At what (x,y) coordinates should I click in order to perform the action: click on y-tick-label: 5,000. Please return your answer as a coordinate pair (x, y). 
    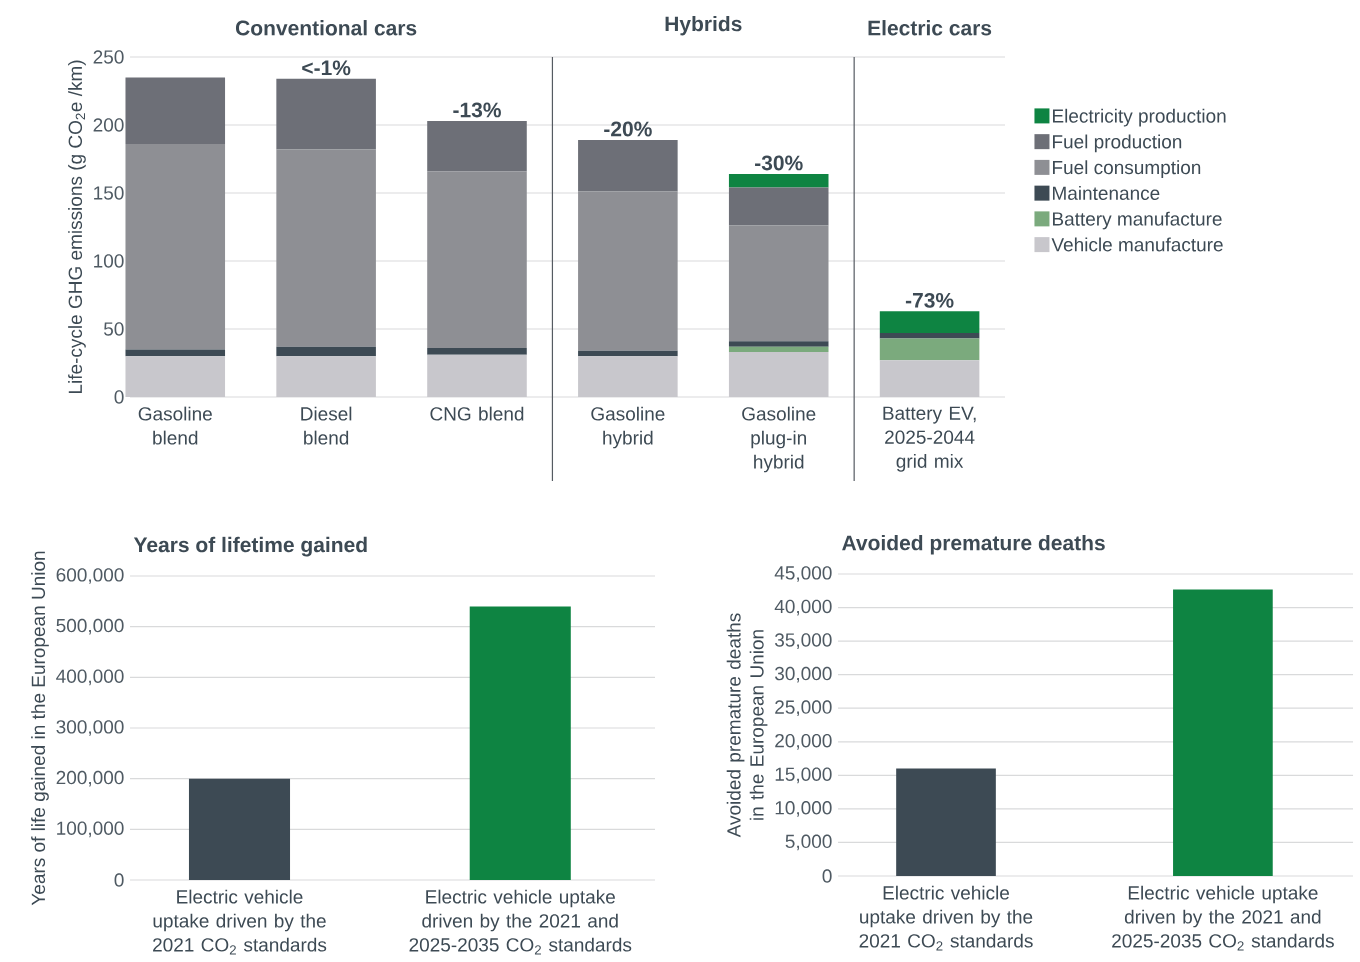
    Looking at the image, I should click on (808, 842).